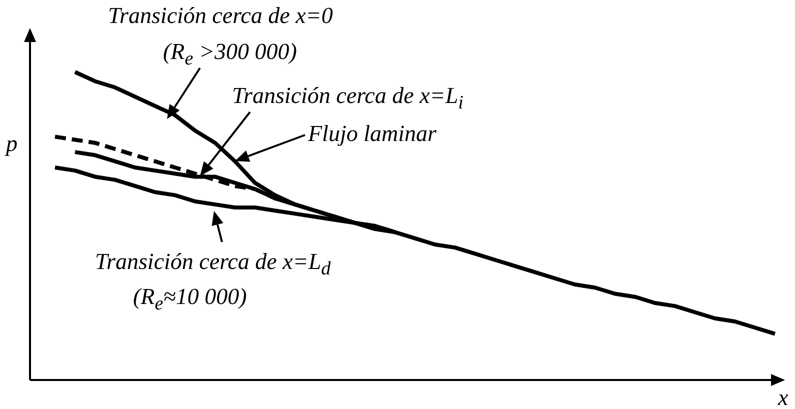 The image size is (795, 409). Describe the element at coordinates (190, 299) in the screenshot. I see `annotation: (R$_{e}$≈10 000)` at that location.